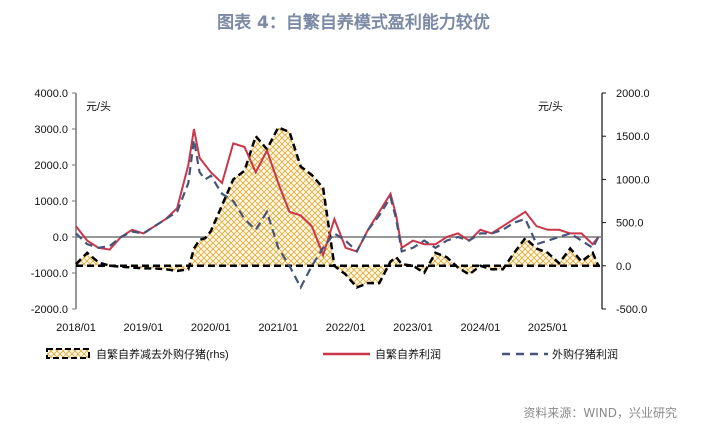 The width and height of the screenshot is (707, 429). Describe the element at coordinates (630, 224) in the screenshot. I see `right-tick-label: 500.0` at that location.